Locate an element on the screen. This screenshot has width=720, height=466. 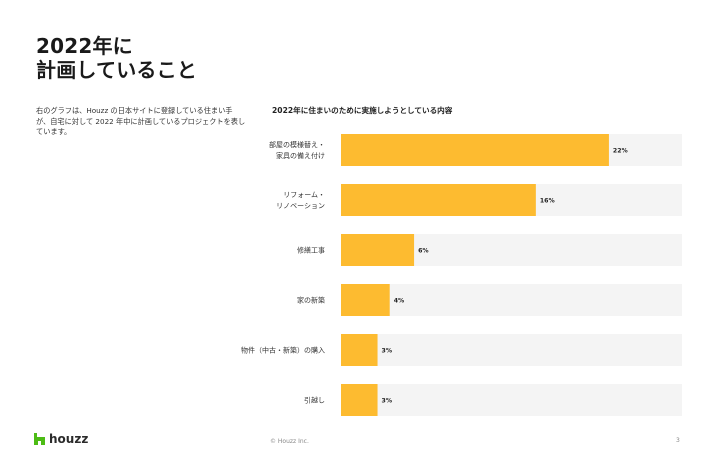
houzz-logo: houzz is located at coordinates (61, 439).